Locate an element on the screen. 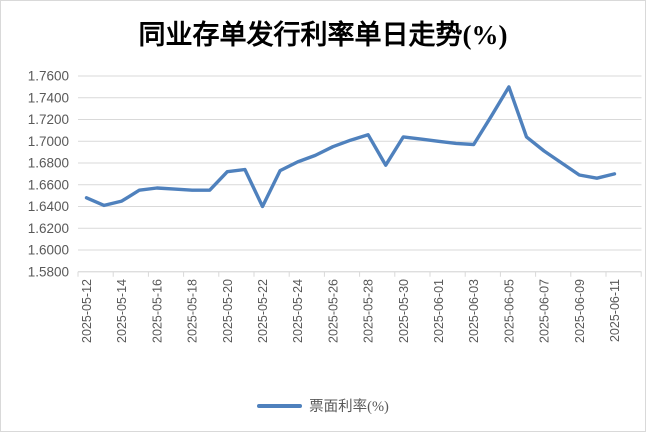  legend-line-swatch is located at coordinates (280, 405).